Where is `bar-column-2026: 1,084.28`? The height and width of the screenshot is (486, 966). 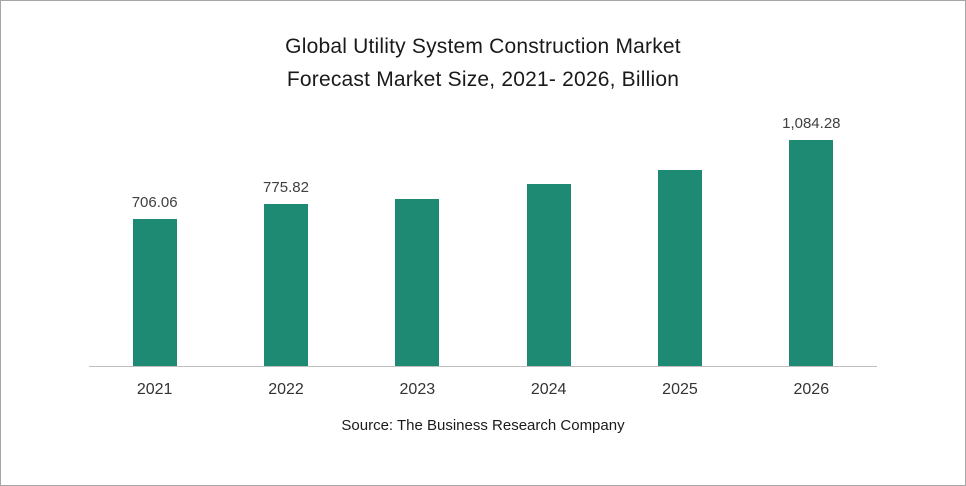 bar-column-2026: 1,084.28 is located at coordinates (811, 241).